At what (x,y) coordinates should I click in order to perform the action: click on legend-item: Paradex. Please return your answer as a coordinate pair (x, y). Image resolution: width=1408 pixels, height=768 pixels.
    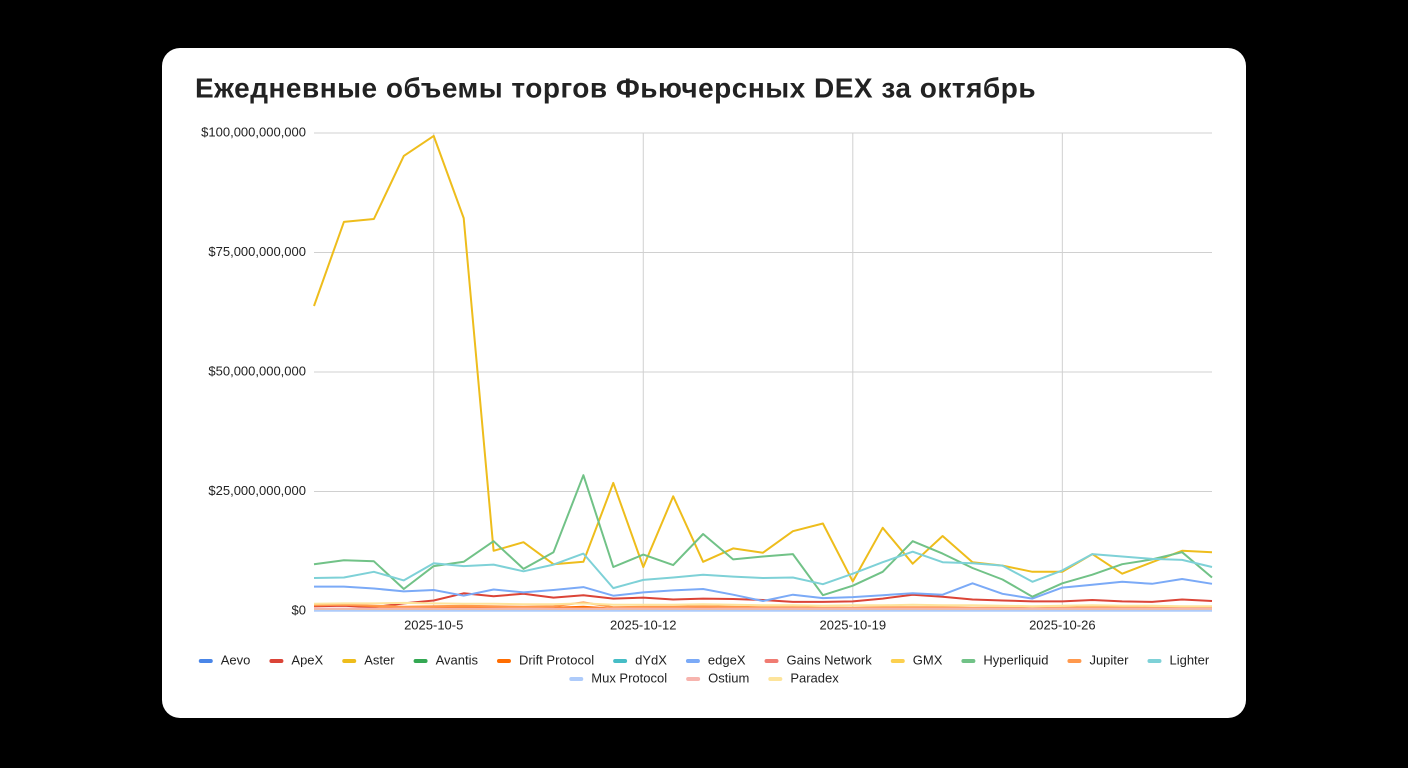
    Looking at the image, I should click on (803, 677).